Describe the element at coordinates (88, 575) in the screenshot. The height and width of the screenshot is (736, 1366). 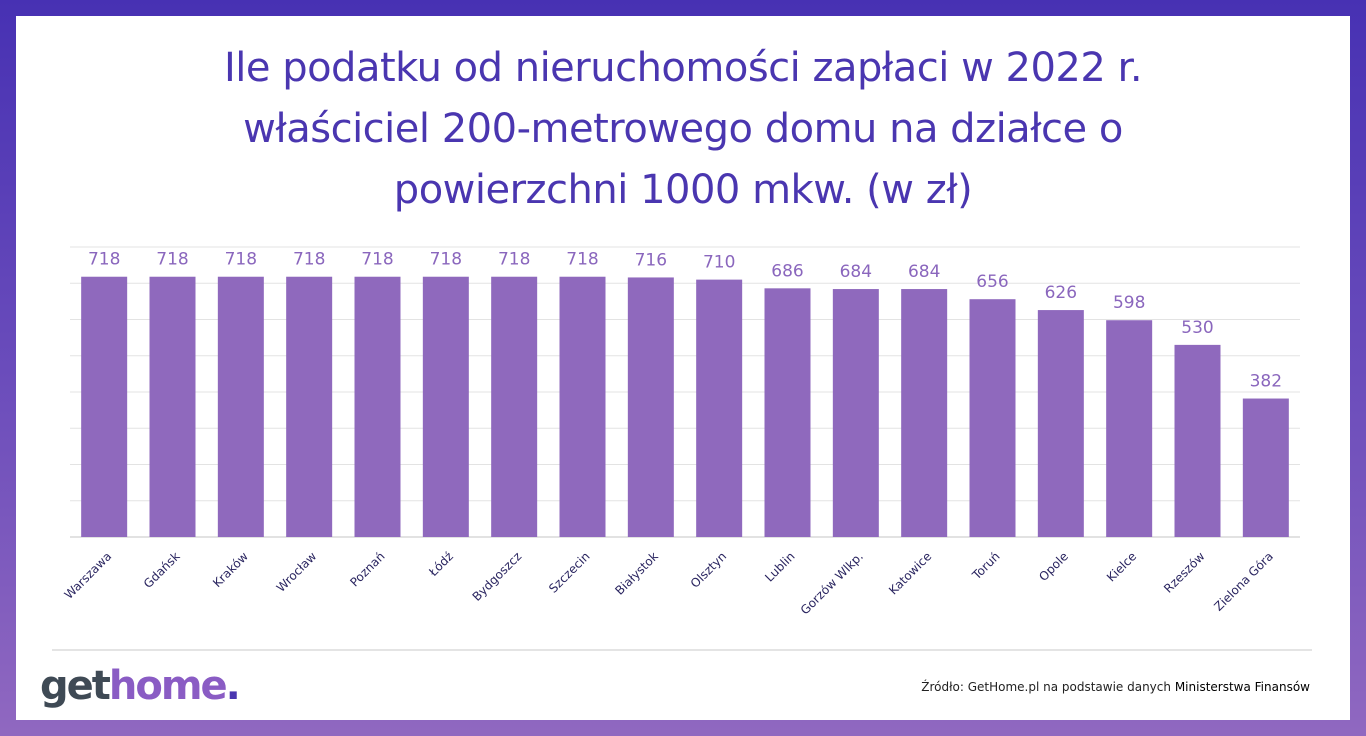
I see `x-tick-label: Warszawa` at that location.